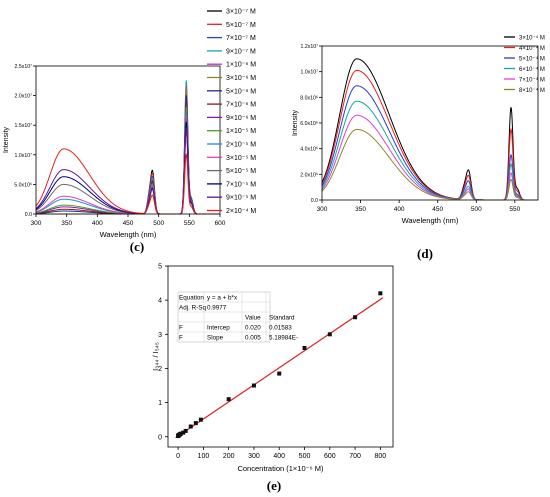 The height and width of the screenshot is (497, 550). Describe the element at coordinates (476, 209) in the screenshot. I see `x-tick-label-d: 500` at that location.